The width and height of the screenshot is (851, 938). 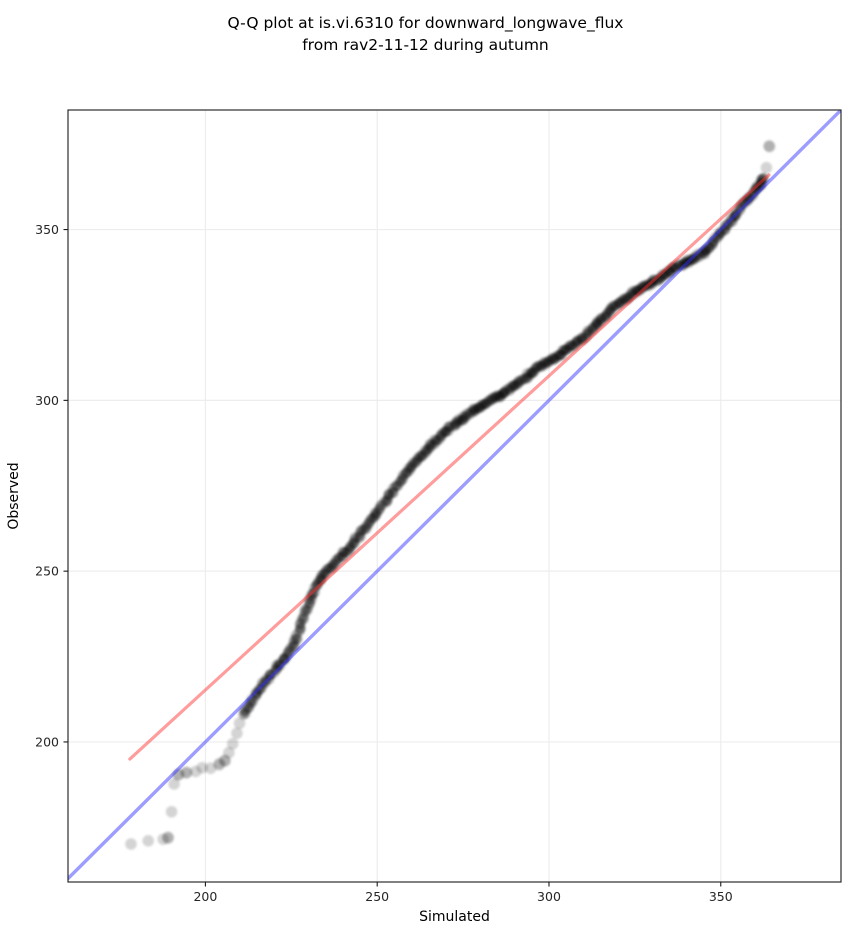 What do you see at coordinates (721, 896) in the screenshot?
I see `x-tick-label: 350` at bounding box center [721, 896].